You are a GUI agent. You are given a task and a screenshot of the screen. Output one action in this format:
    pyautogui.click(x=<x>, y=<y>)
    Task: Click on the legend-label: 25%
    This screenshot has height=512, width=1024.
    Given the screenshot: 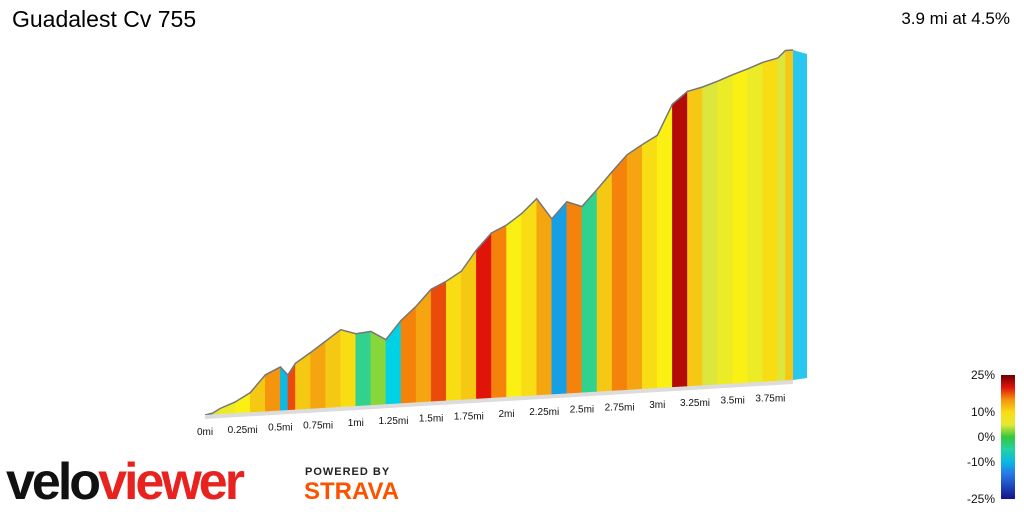 What is the action you would take?
    pyautogui.click(x=983, y=375)
    